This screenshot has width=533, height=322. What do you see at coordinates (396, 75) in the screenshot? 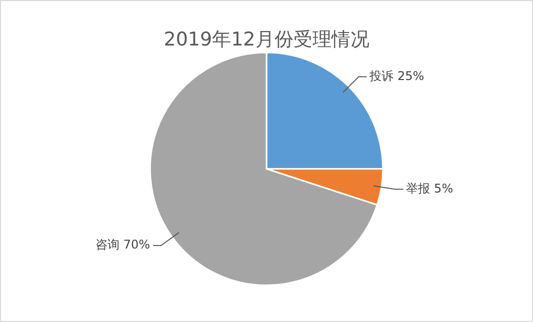
I see `slice-label: 投诉 25%` at bounding box center [396, 75].